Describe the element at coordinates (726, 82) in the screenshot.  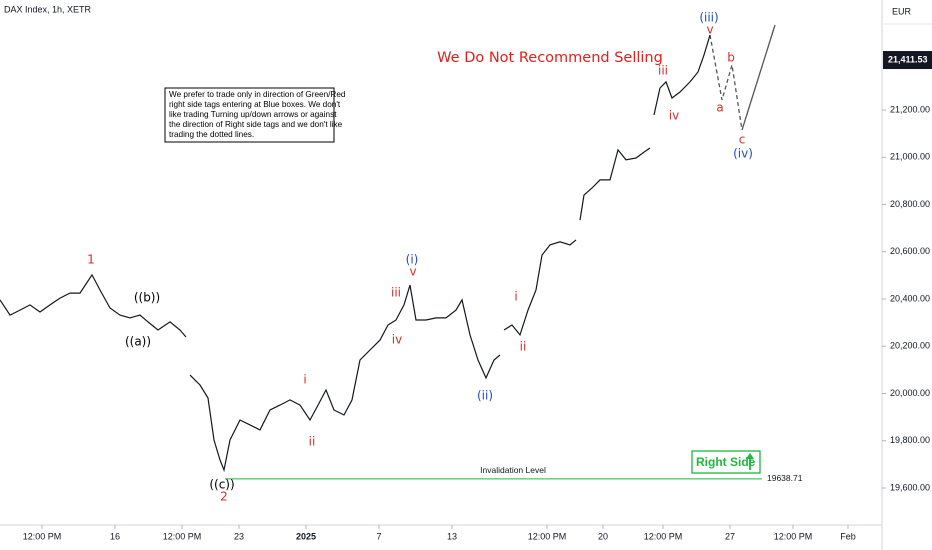
I see `projection-dashed` at that location.